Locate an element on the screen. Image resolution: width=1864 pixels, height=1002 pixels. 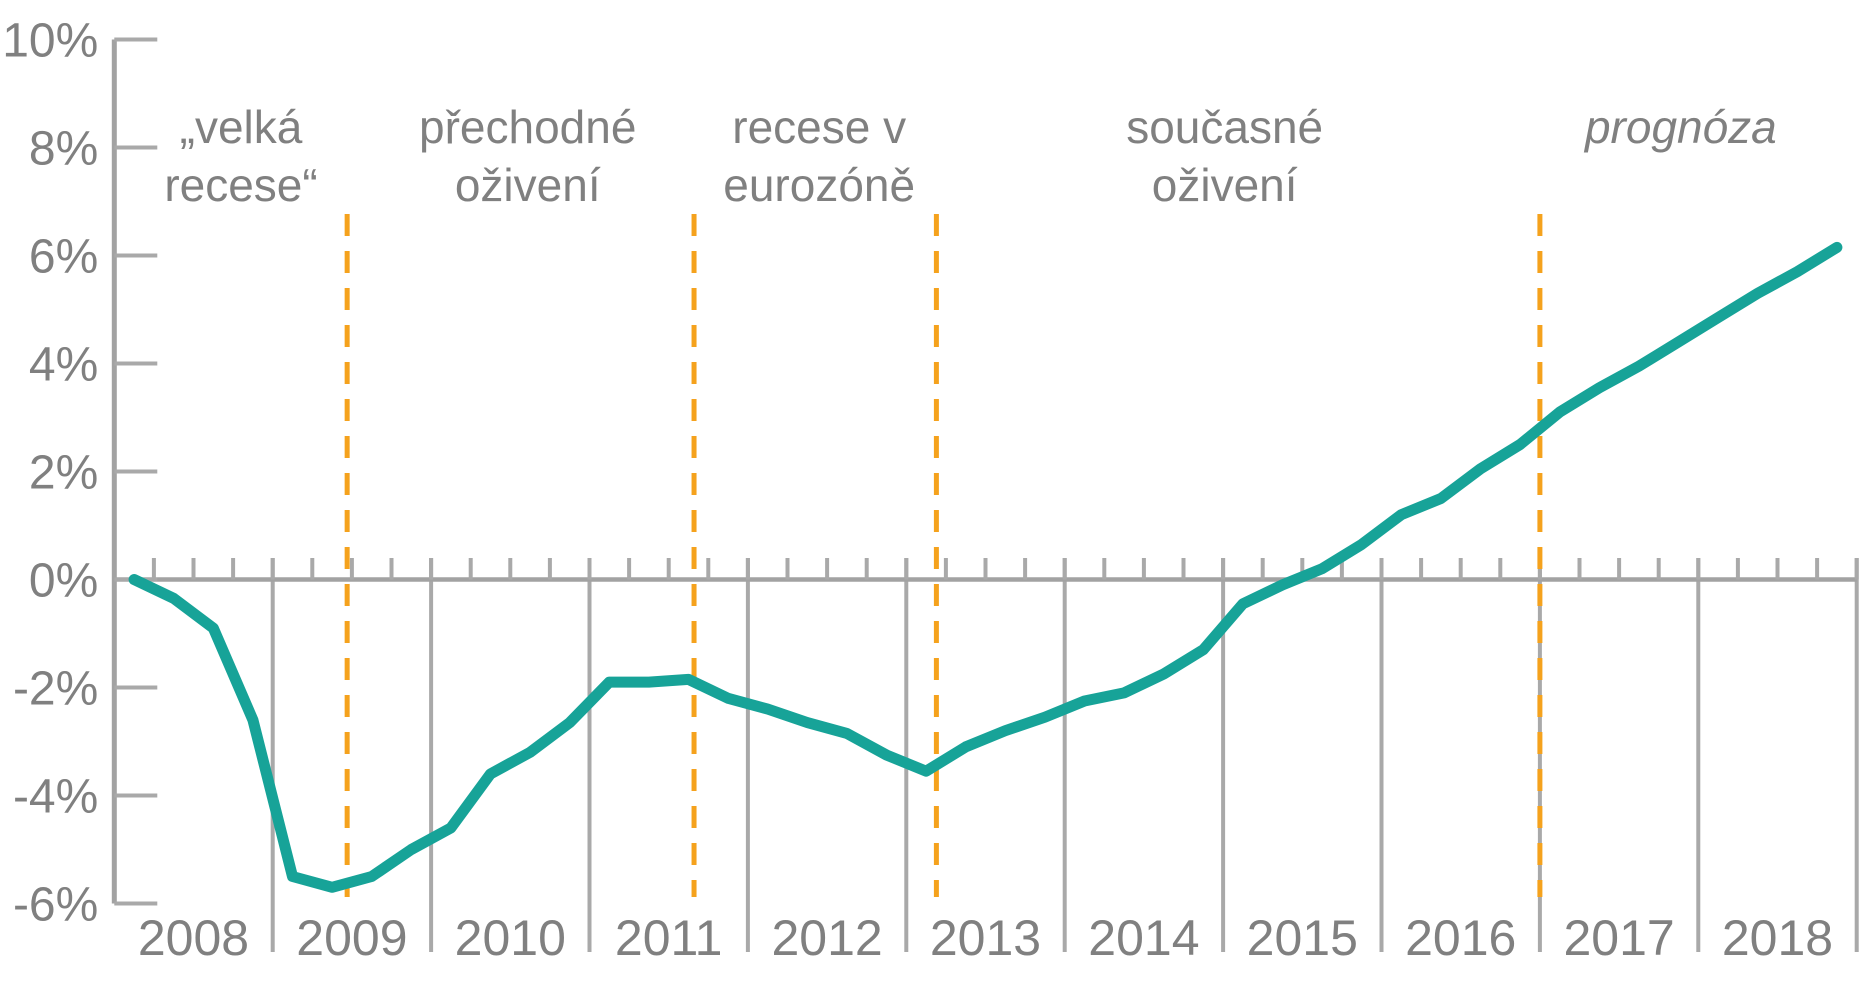
y-axis-label: 4% is located at coordinates (63, 365).